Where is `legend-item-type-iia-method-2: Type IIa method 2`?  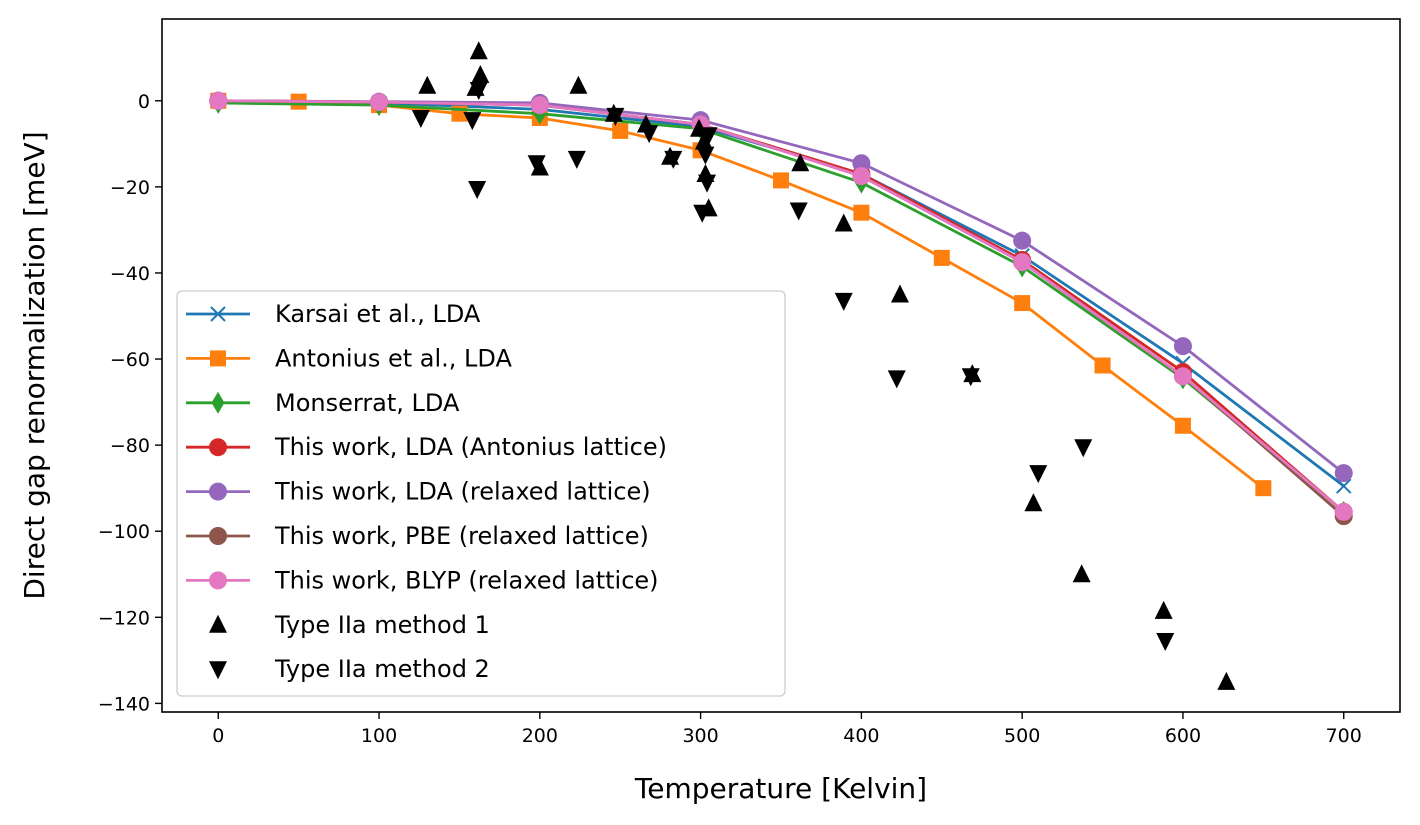
legend-item-type-iia-method-2: Type IIa method 2 is located at coordinates (349, 669).